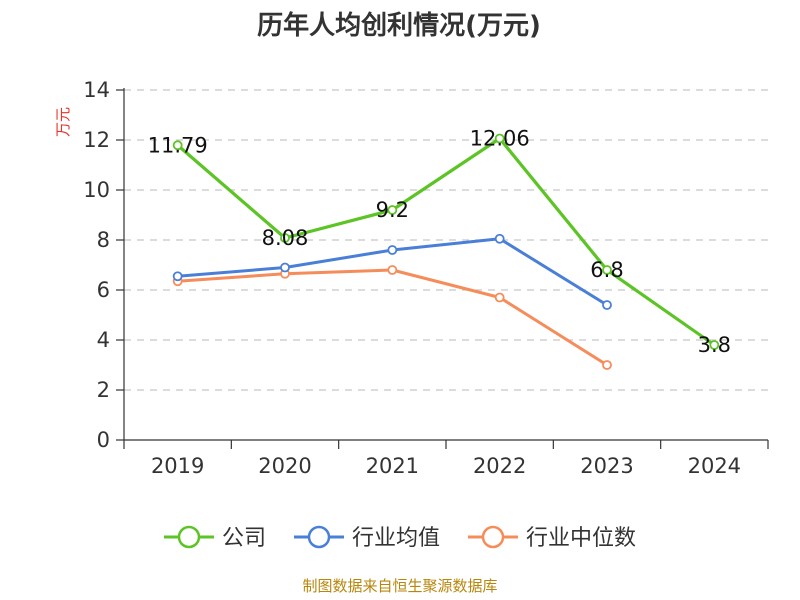  Describe the element at coordinates (96, 190) in the screenshot. I see `y-tick-label: 10` at that location.